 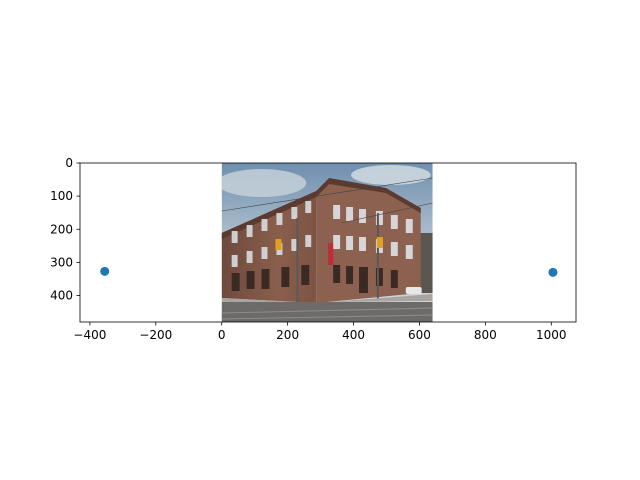 What do you see at coordinates (287, 335) in the screenshot?
I see `x-tick-label: 200` at bounding box center [287, 335].